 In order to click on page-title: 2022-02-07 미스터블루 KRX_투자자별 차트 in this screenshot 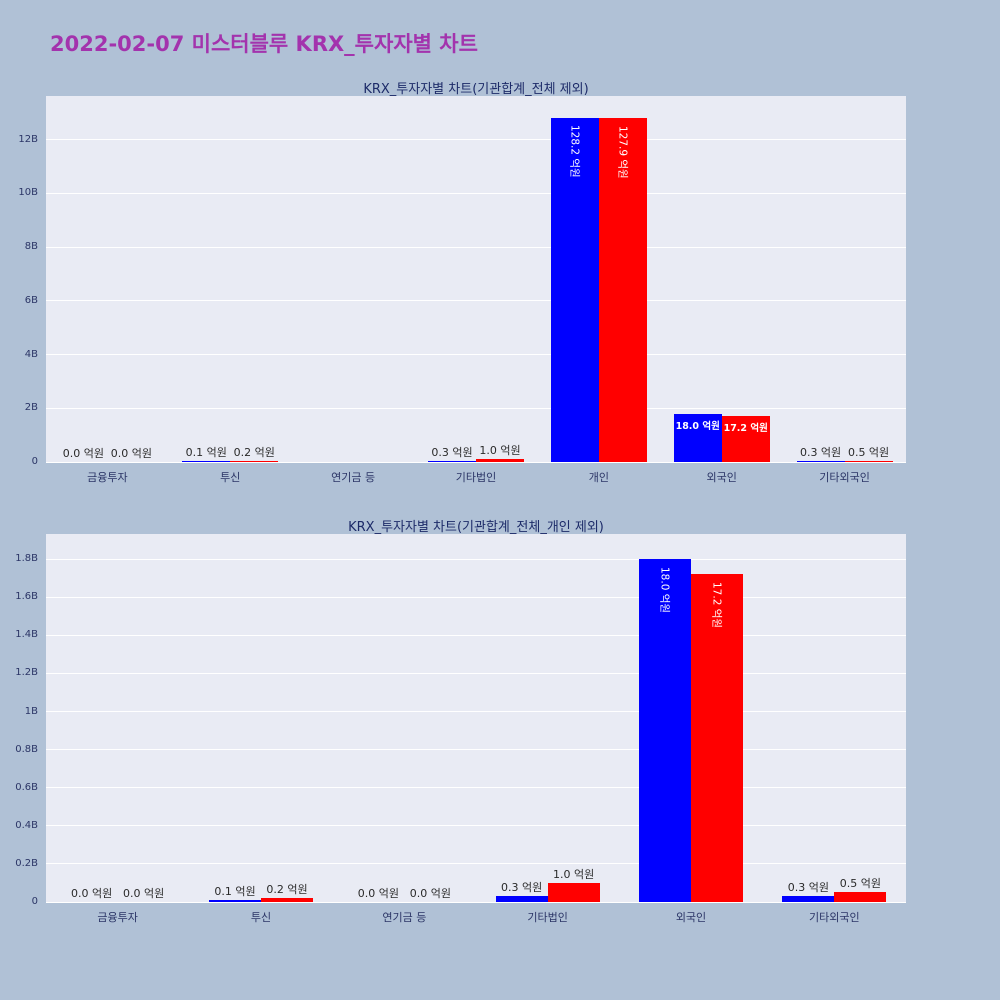, I will do `click(264, 44)`.